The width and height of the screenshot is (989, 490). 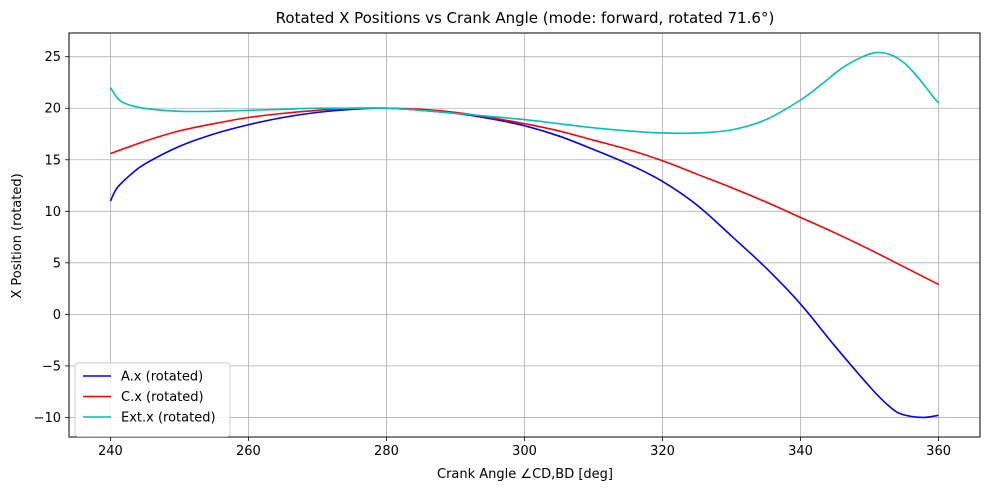 I want to click on legend-label: Ext.x (rotated), so click(x=168, y=418).